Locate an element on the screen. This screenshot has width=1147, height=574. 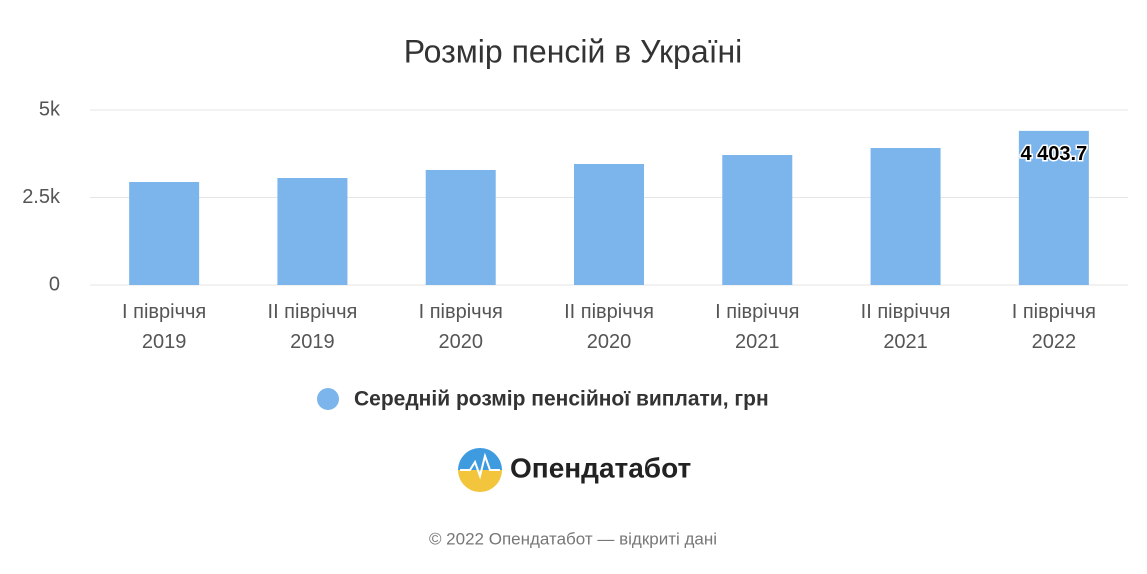
x-tick-label: І півріччя 2021 is located at coordinates (757, 327).